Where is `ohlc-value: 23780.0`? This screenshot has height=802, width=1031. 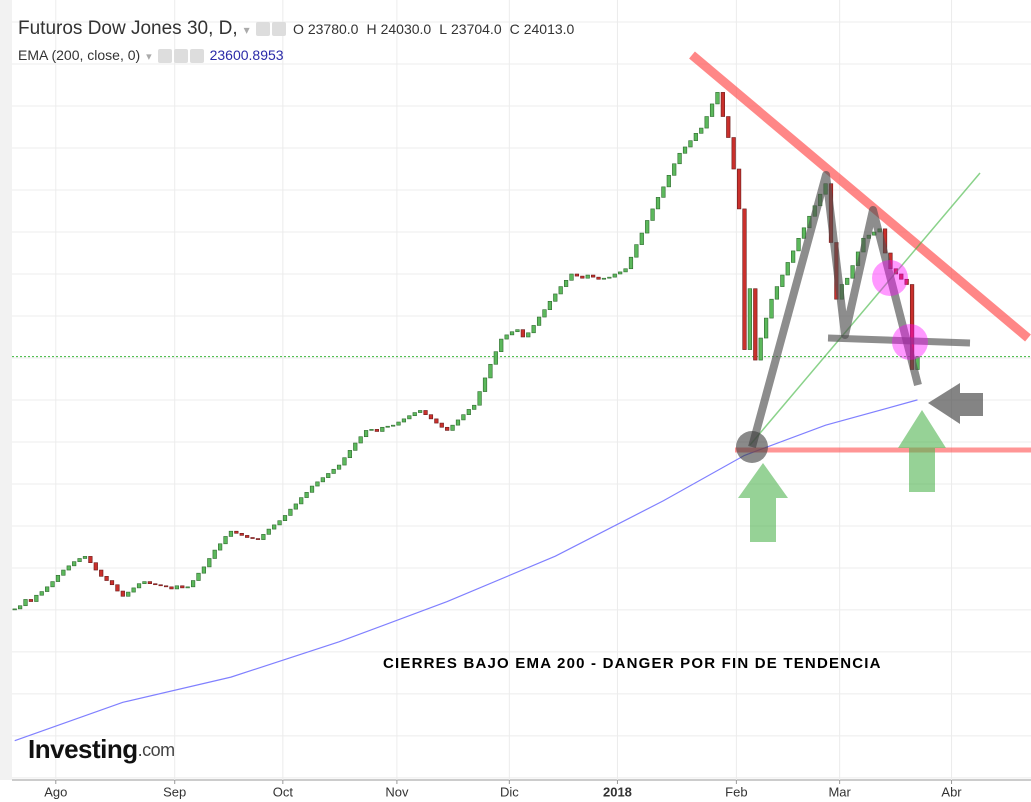
ohlc-value: 23780.0 is located at coordinates (333, 29).